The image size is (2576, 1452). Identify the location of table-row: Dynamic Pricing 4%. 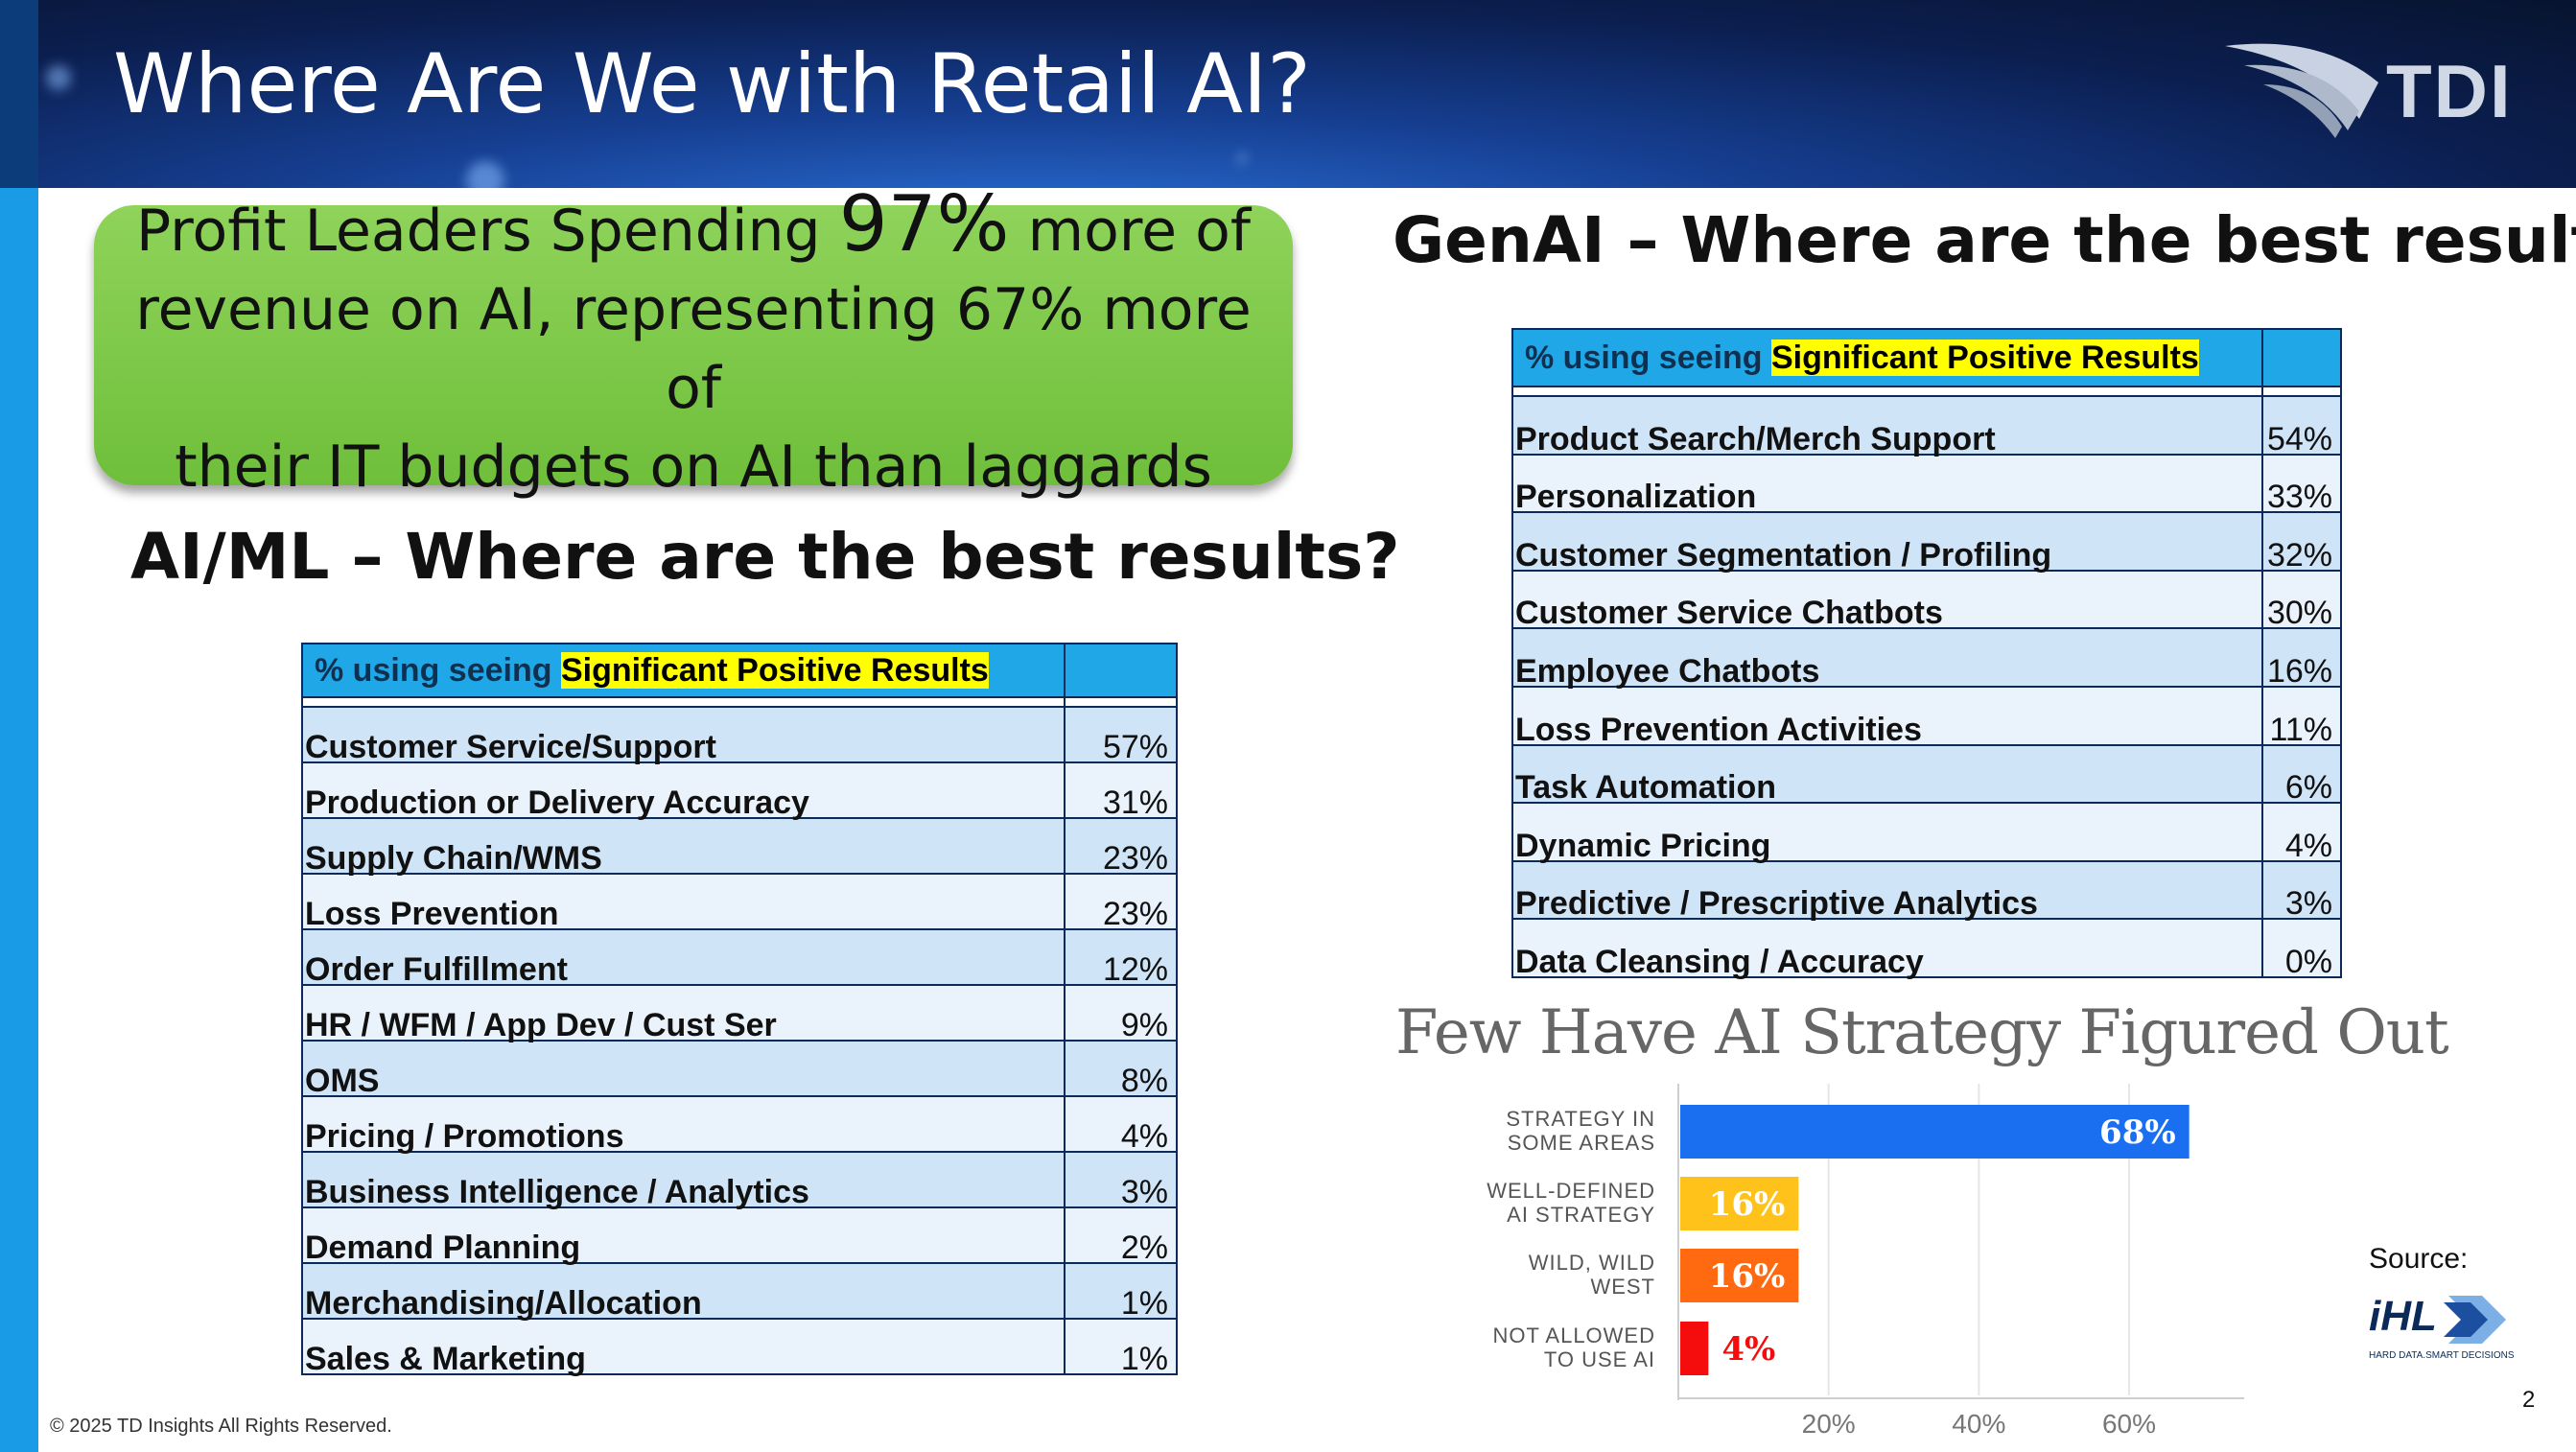
(1926, 832).